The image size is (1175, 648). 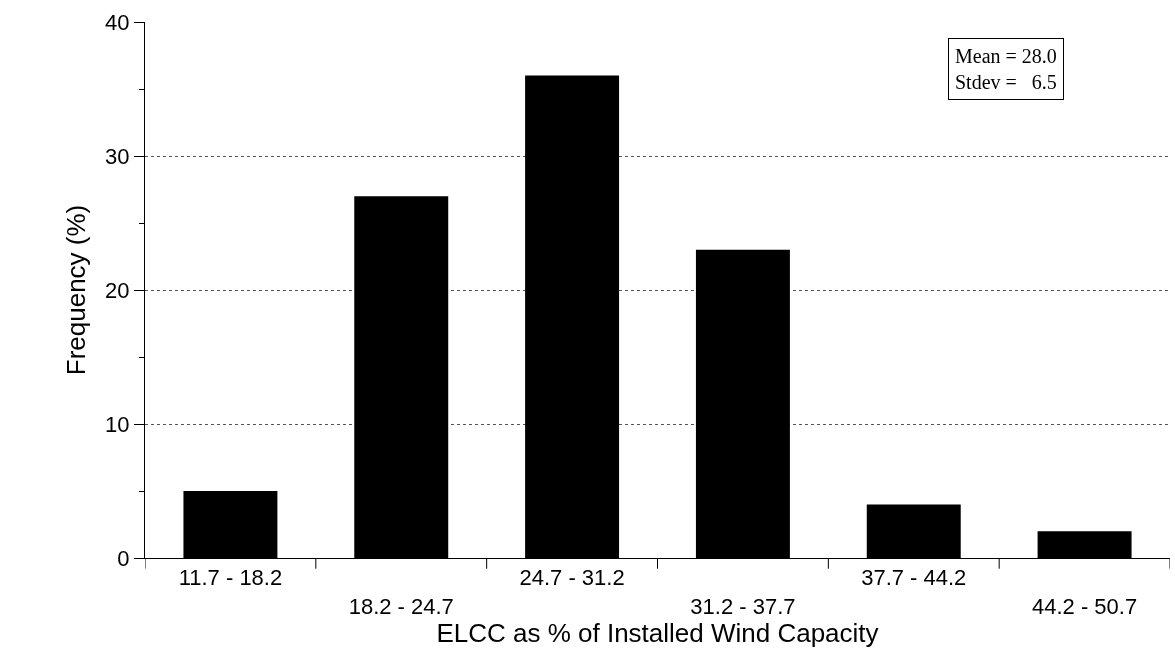 What do you see at coordinates (117, 156) in the screenshot?
I see `y-tick-label: 30` at bounding box center [117, 156].